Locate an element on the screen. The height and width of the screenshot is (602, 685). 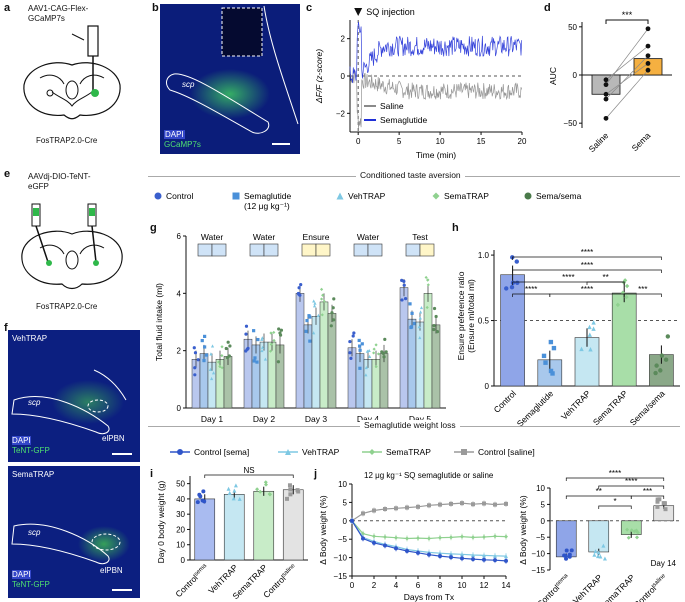
sig-label-k: ** is located at coordinates (599, 491).